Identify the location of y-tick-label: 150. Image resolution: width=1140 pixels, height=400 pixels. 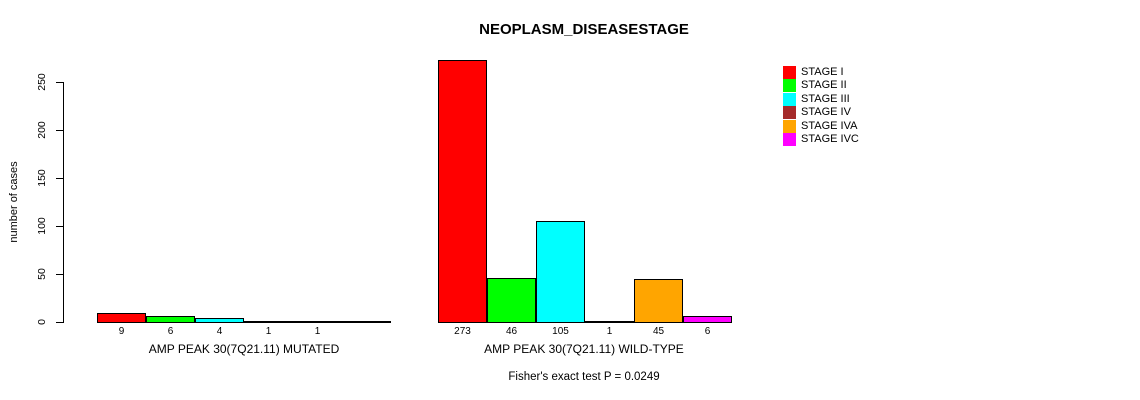
(42, 178).